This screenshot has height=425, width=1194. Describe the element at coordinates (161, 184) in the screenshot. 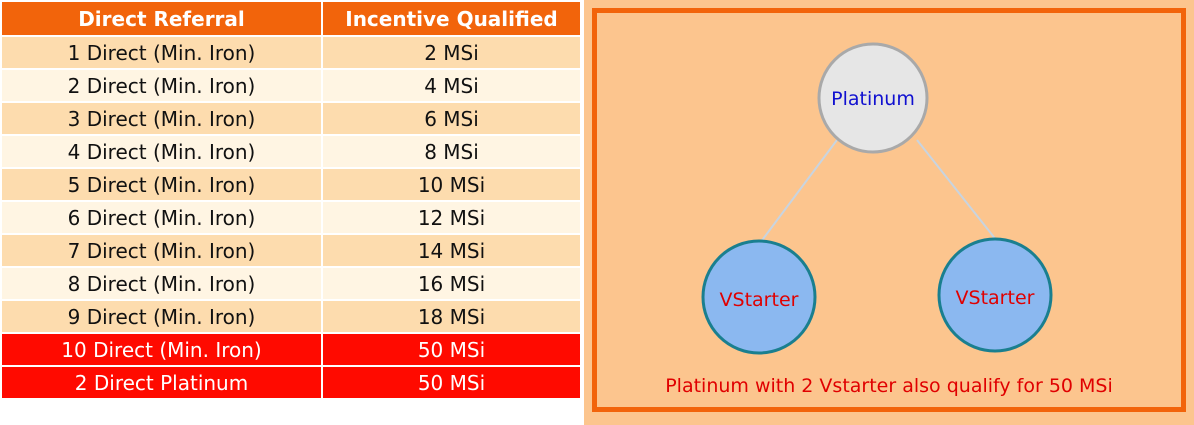

I see `referral-cell: 5 Direct (Min. Iron)` at that location.